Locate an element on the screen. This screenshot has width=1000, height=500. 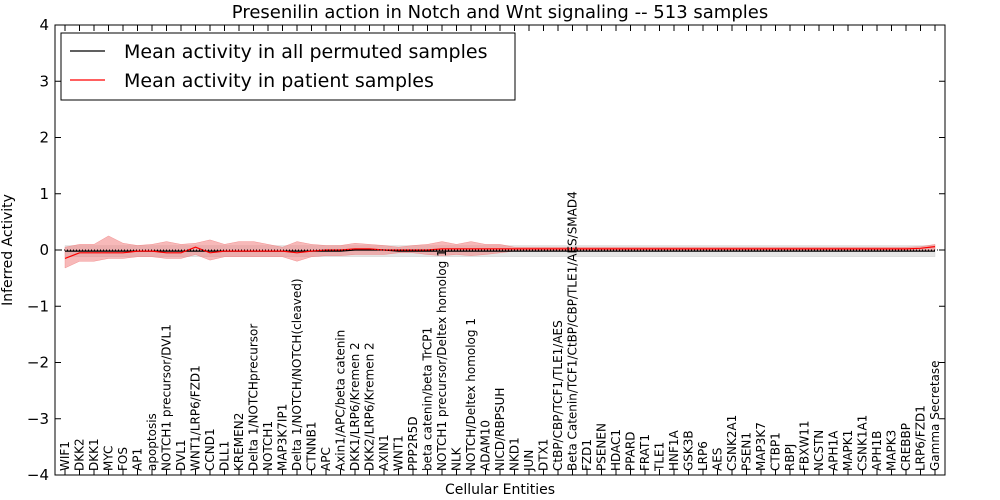
x-tick-label: FRAT1 is located at coordinates (645, 452).